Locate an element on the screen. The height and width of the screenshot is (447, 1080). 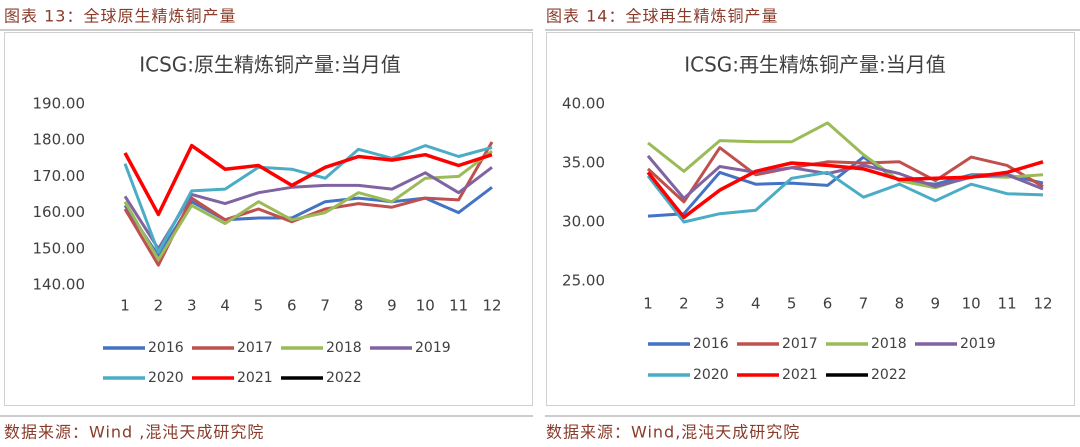
y-tick-label: 40.00 is located at coordinates (583, 104).